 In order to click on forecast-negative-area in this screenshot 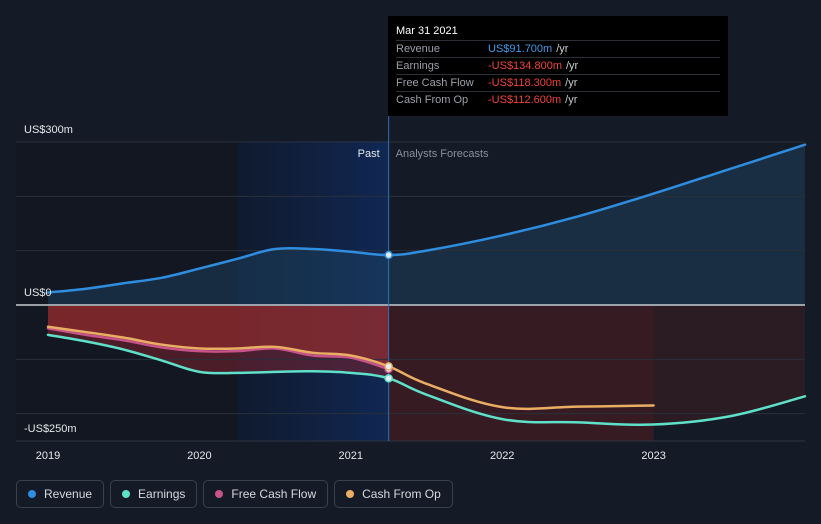, I will do `click(521, 373)`.